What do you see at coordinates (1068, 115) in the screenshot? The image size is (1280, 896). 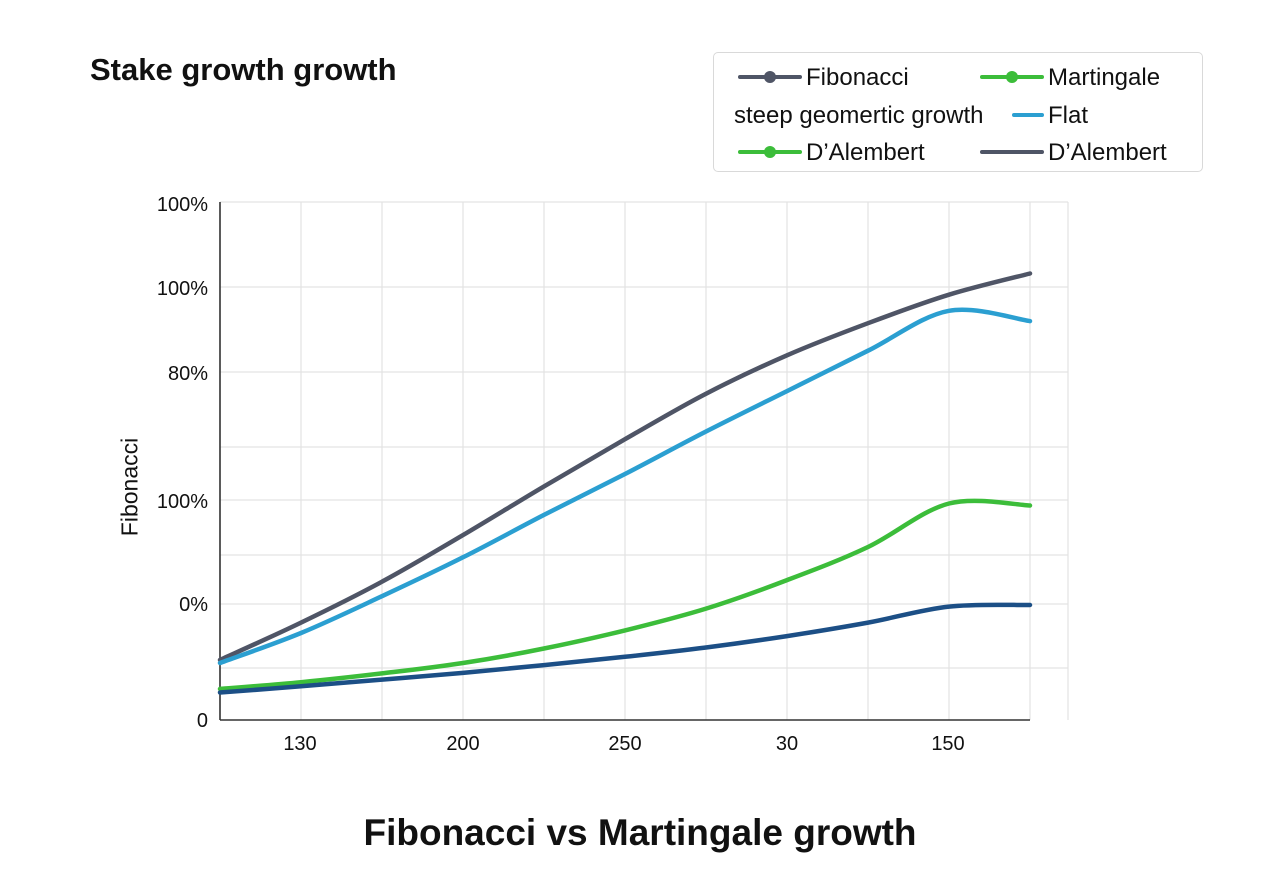 I see `legend-label-flat: Flat` at bounding box center [1068, 115].